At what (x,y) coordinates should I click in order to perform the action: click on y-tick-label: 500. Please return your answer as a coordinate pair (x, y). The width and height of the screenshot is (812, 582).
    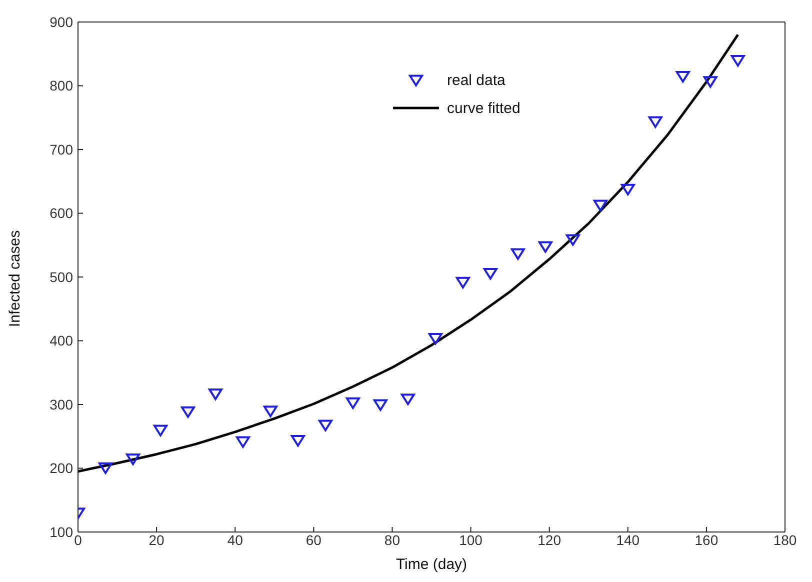
    Looking at the image, I should click on (62, 276).